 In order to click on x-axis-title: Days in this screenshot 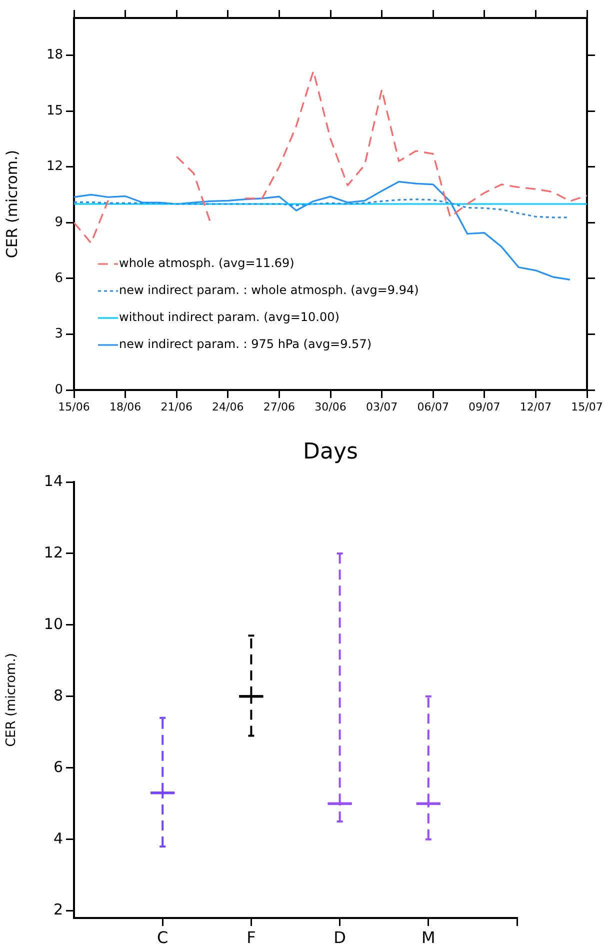, I will do `click(330, 452)`.